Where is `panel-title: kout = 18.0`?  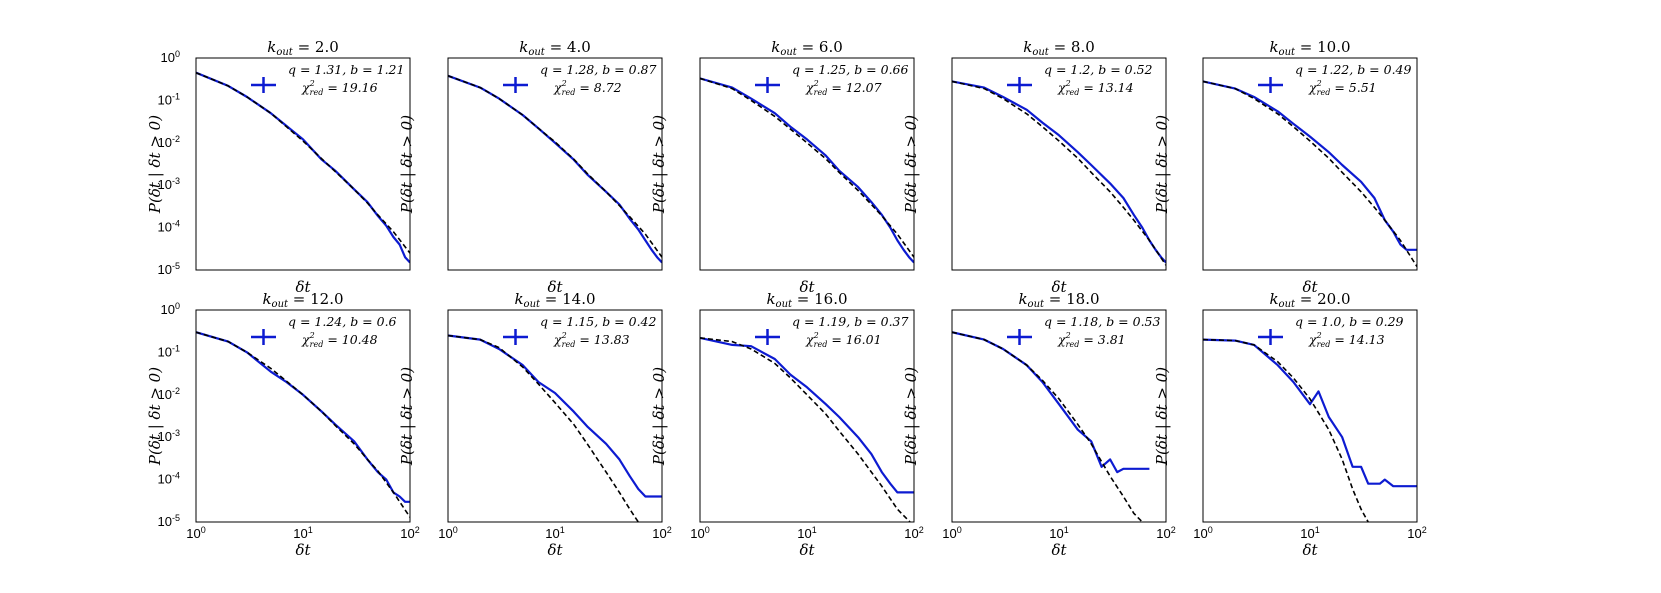 panel-title: kout = 18.0 is located at coordinates (1058, 300).